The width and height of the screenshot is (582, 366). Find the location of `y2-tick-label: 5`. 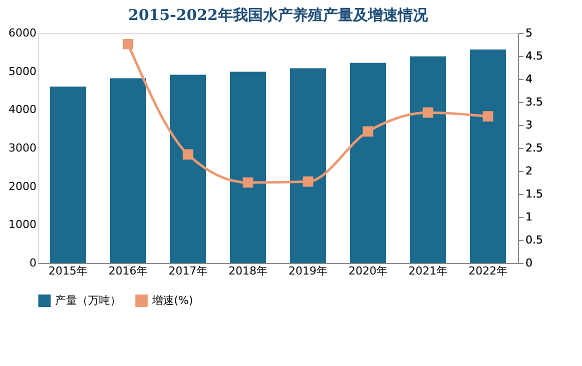

y2-tick-label: 5 is located at coordinates (529, 33).